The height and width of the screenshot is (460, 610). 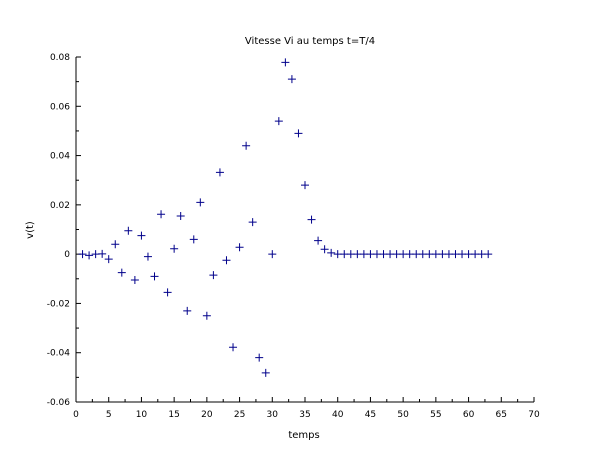 I want to click on x-tick-label: 15, so click(x=173, y=415).